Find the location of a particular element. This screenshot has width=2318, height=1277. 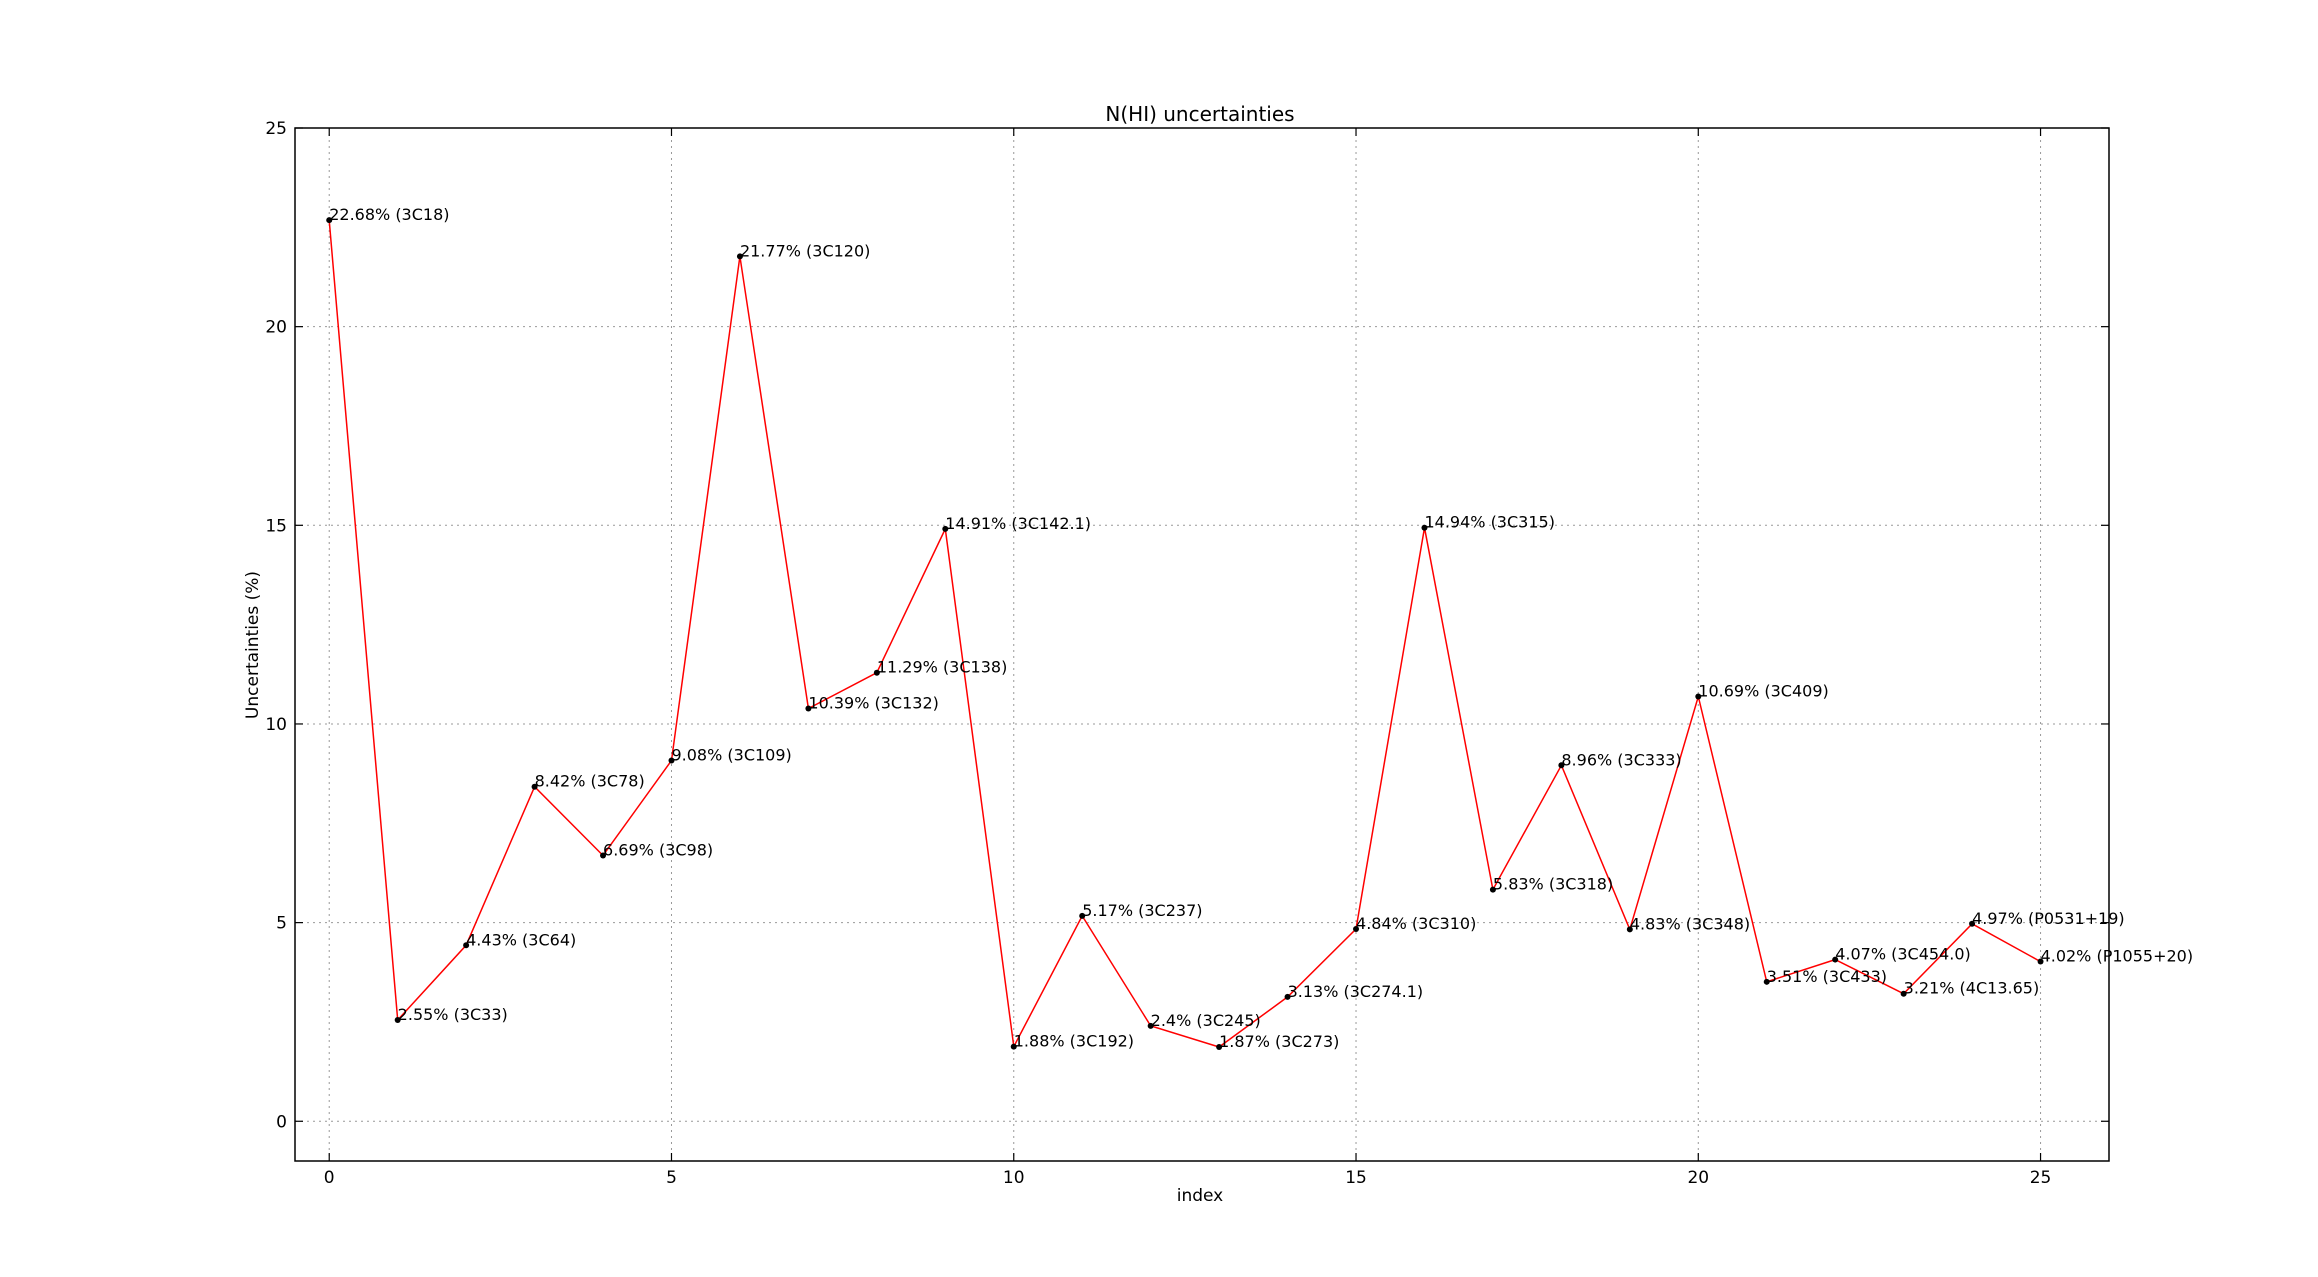

data-label: 4.43% (3C64) is located at coordinates (521, 939).